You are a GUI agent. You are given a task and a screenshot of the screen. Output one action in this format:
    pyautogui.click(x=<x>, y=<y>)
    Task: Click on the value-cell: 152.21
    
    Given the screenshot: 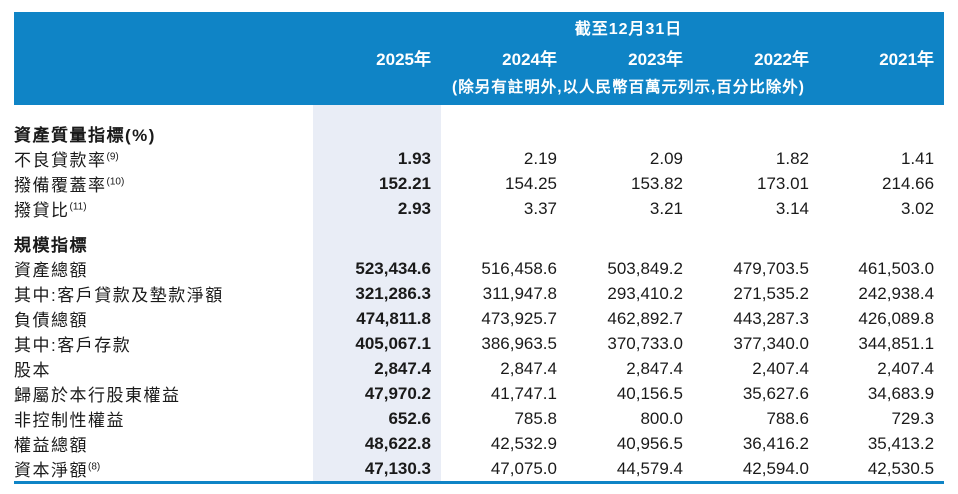 What is the action you would take?
    pyautogui.click(x=377, y=183)
    